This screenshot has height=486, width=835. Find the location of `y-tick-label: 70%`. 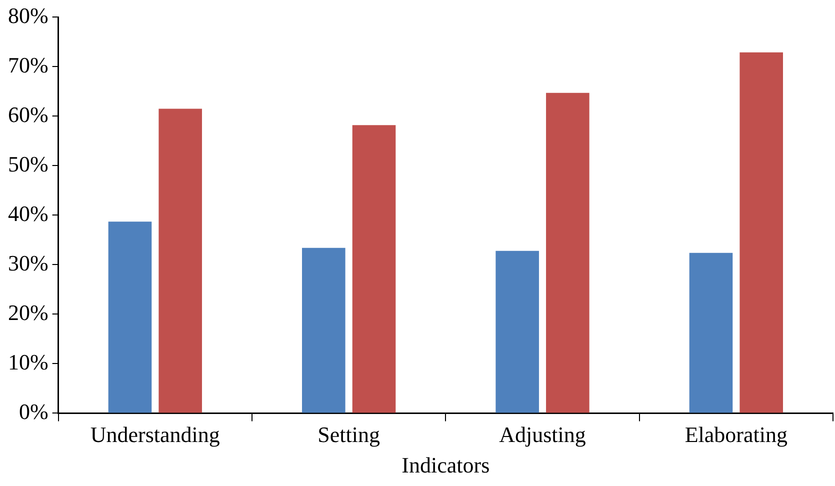

y-tick-label: 70% is located at coordinates (28, 65).